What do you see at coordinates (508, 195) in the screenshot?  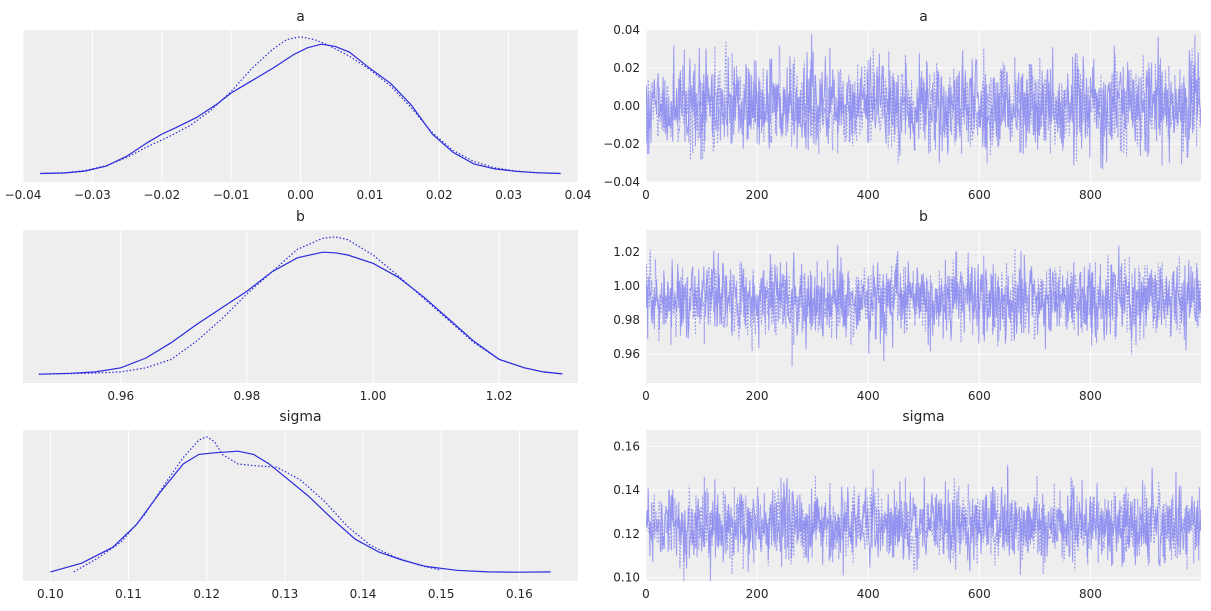 I see `x-tick-label: 0.03` at bounding box center [508, 195].